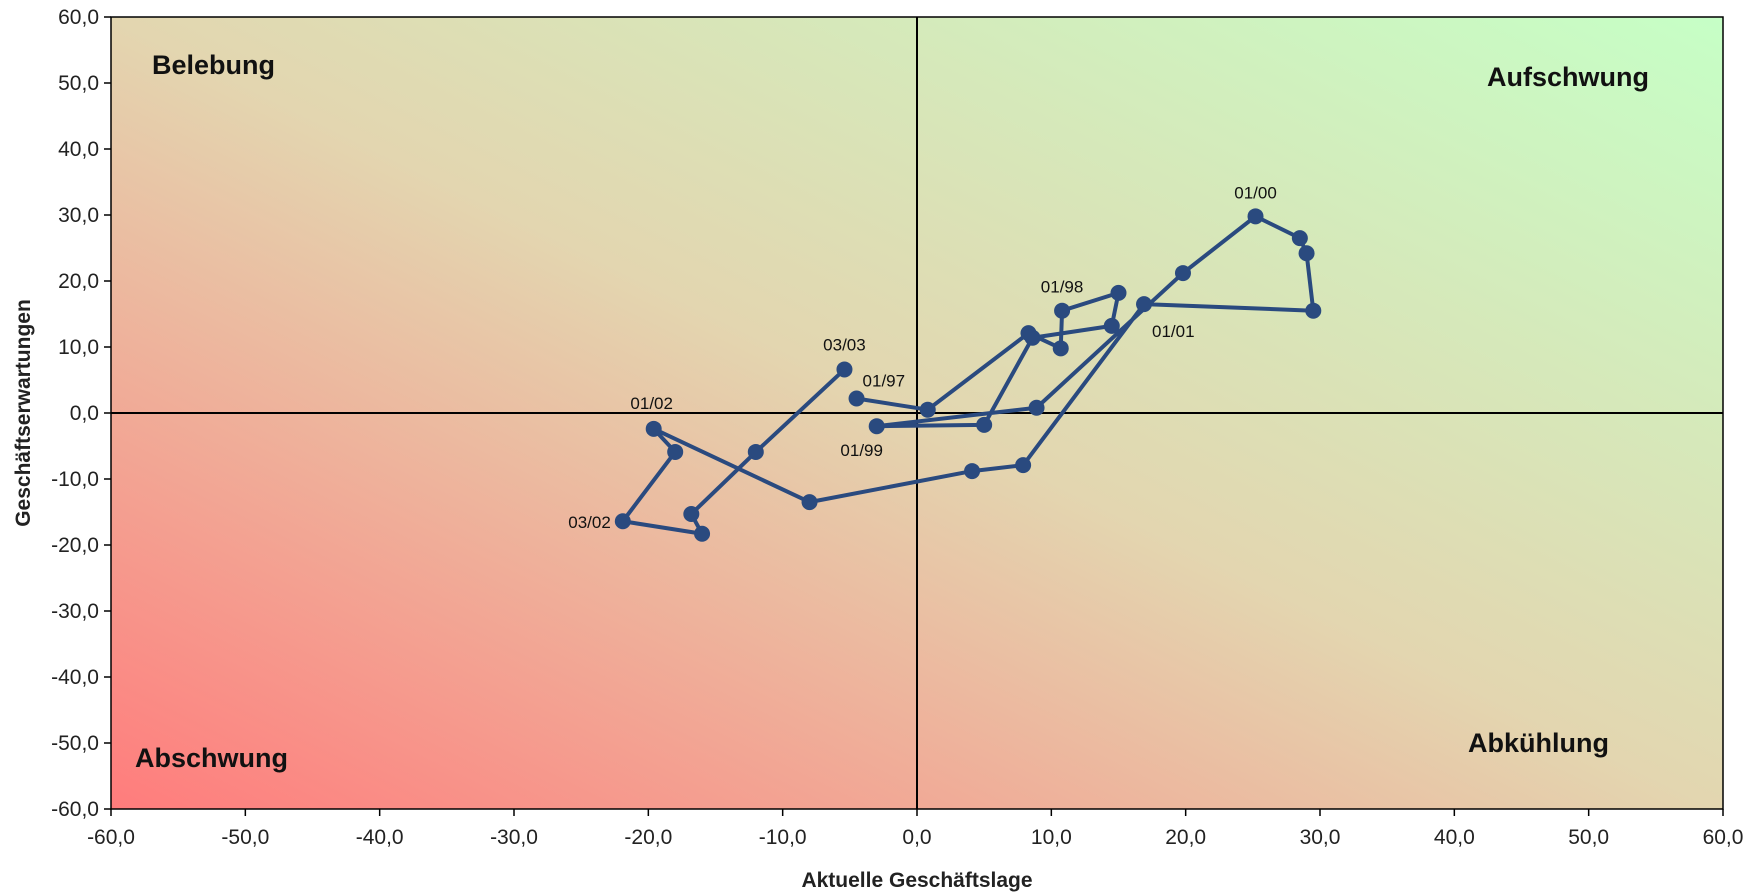 The width and height of the screenshot is (1762, 896). What do you see at coordinates (968, 375) in the screenshot?
I see `series` at bounding box center [968, 375].